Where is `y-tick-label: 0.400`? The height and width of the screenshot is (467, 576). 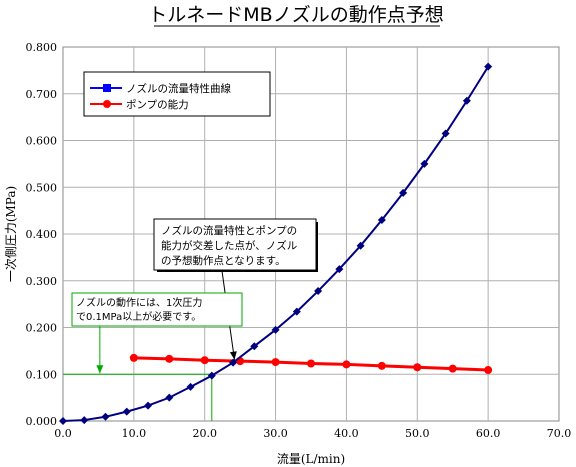 y-tick-label: 0.400 is located at coordinates (42, 234).